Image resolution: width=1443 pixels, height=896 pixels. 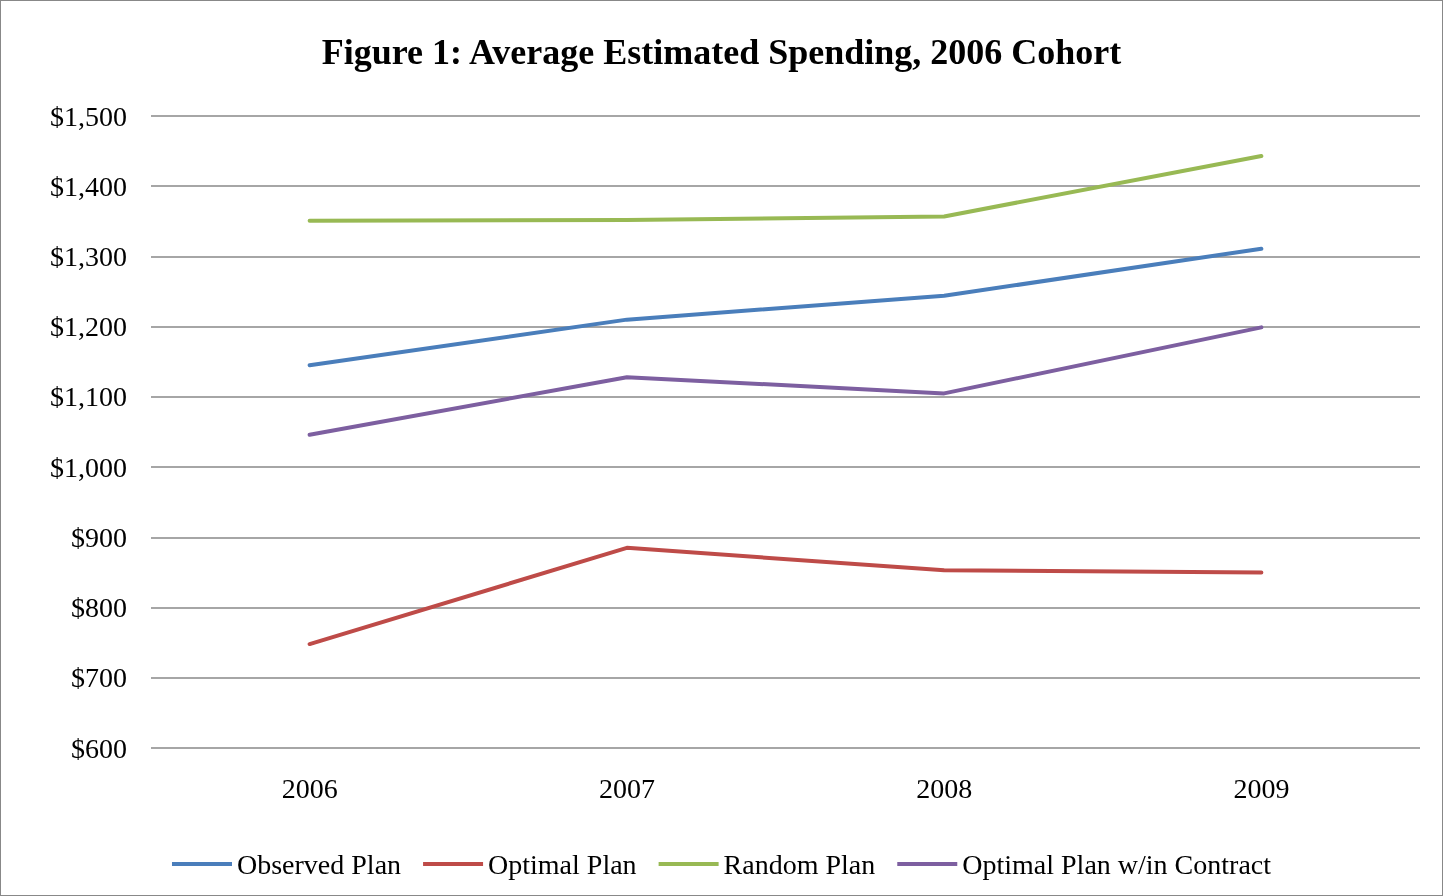 What do you see at coordinates (88, 397) in the screenshot?
I see `y-tick-label: $1,100` at bounding box center [88, 397].